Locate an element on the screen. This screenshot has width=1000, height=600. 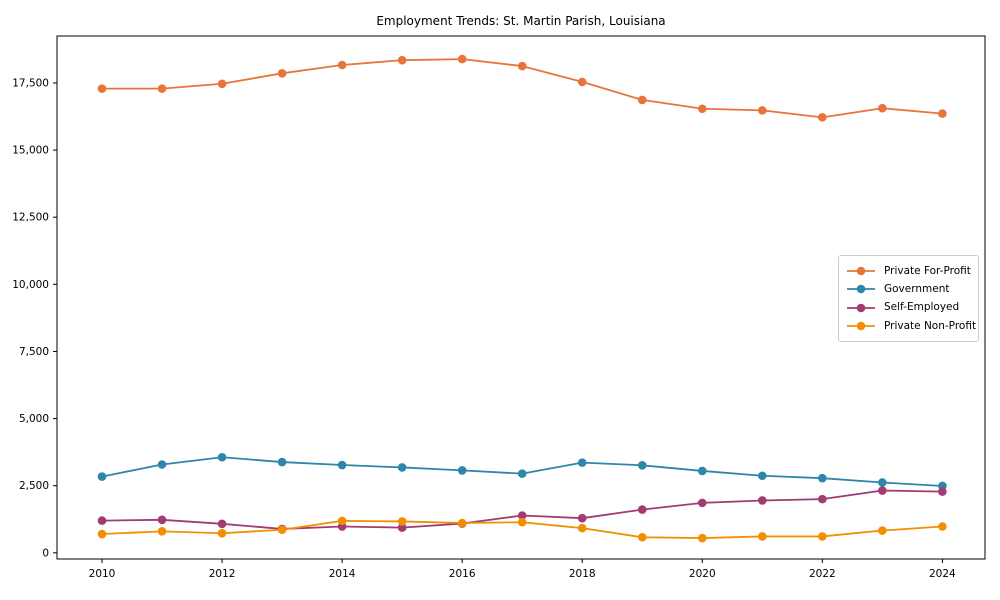
x-tick-label: 2020 is located at coordinates (702, 574).